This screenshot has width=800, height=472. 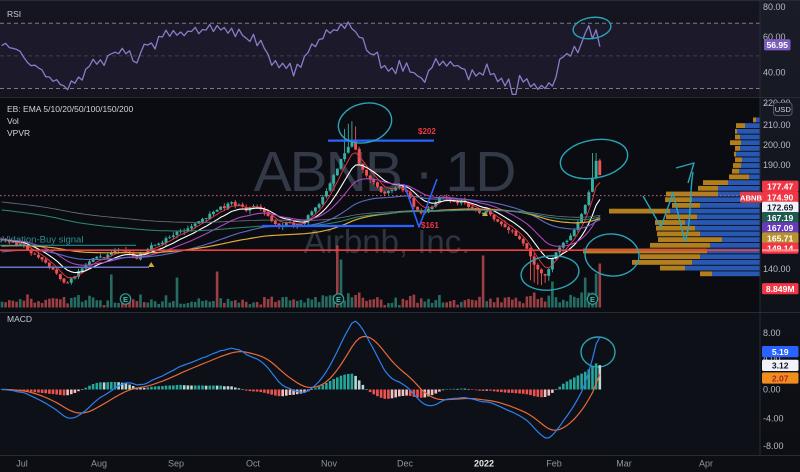 I want to click on svg-text: Oct, so click(x=253, y=464).